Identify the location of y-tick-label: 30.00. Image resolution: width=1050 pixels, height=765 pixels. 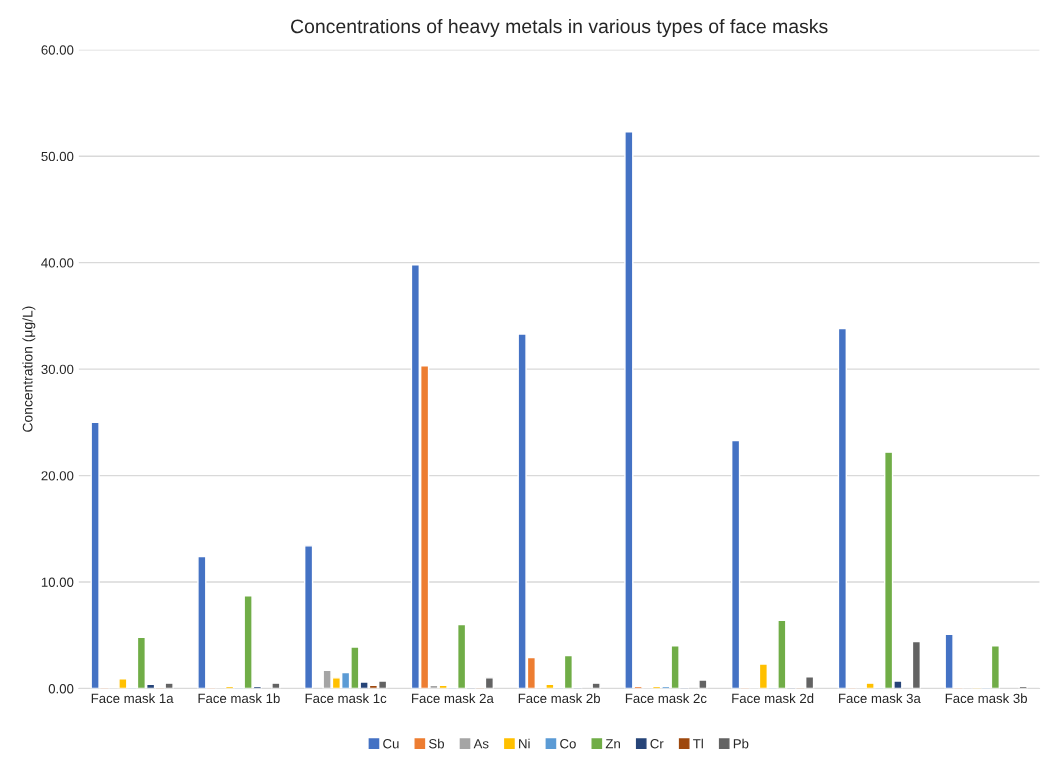
(57, 369).